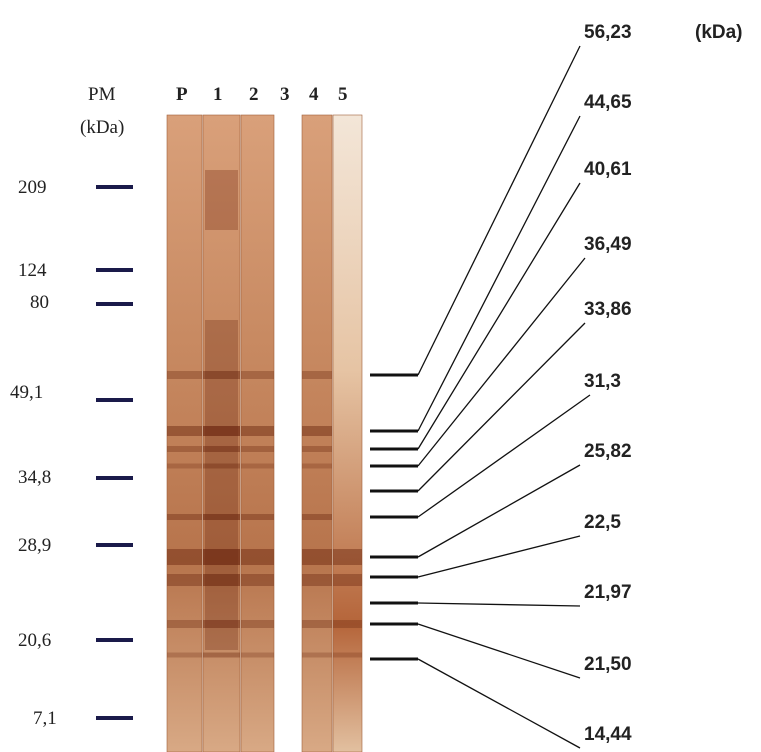  I want to click on marker-title: PM, so click(102, 94).